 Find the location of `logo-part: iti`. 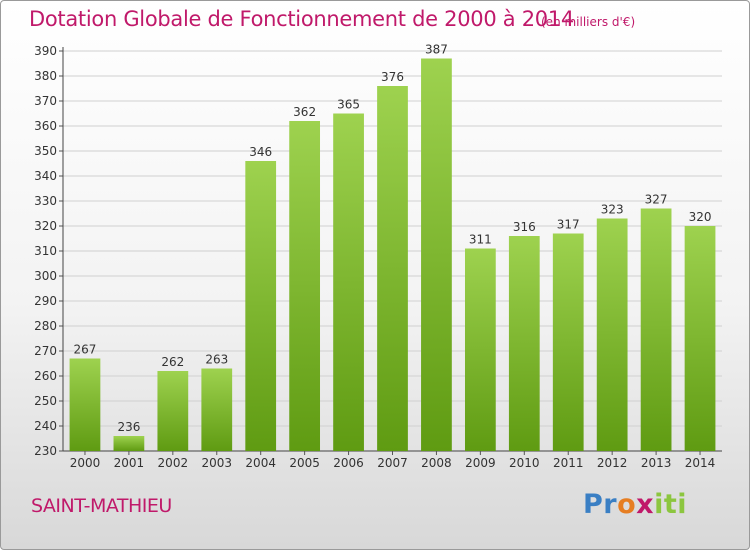

logo-part: iti is located at coordinates (671, 504).